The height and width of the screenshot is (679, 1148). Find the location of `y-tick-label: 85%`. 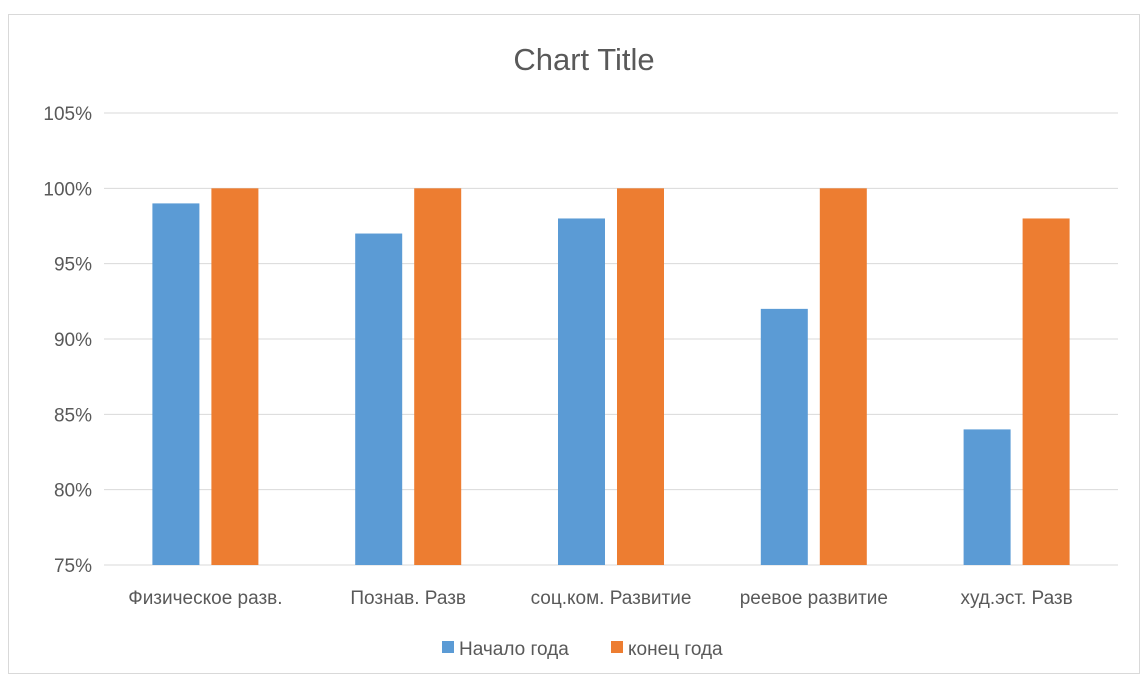

y-tick-label: 85% is located at coordinates (73, 415).